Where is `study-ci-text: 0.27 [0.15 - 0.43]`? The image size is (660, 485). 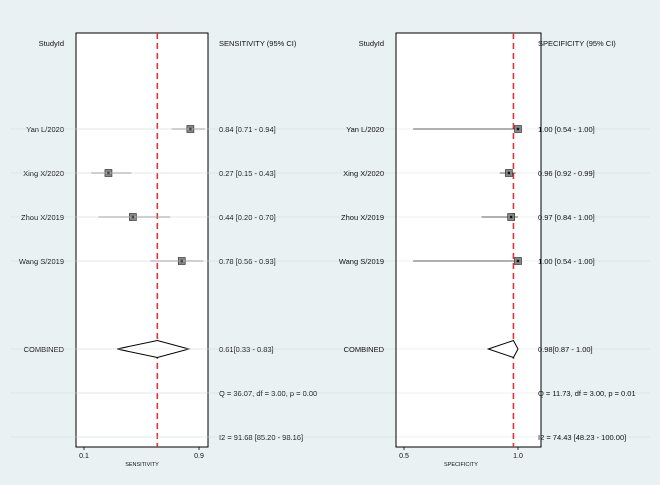 study-ci-text: 0.27 [0.15 - 0.43] is located at coordinates (247, 173).